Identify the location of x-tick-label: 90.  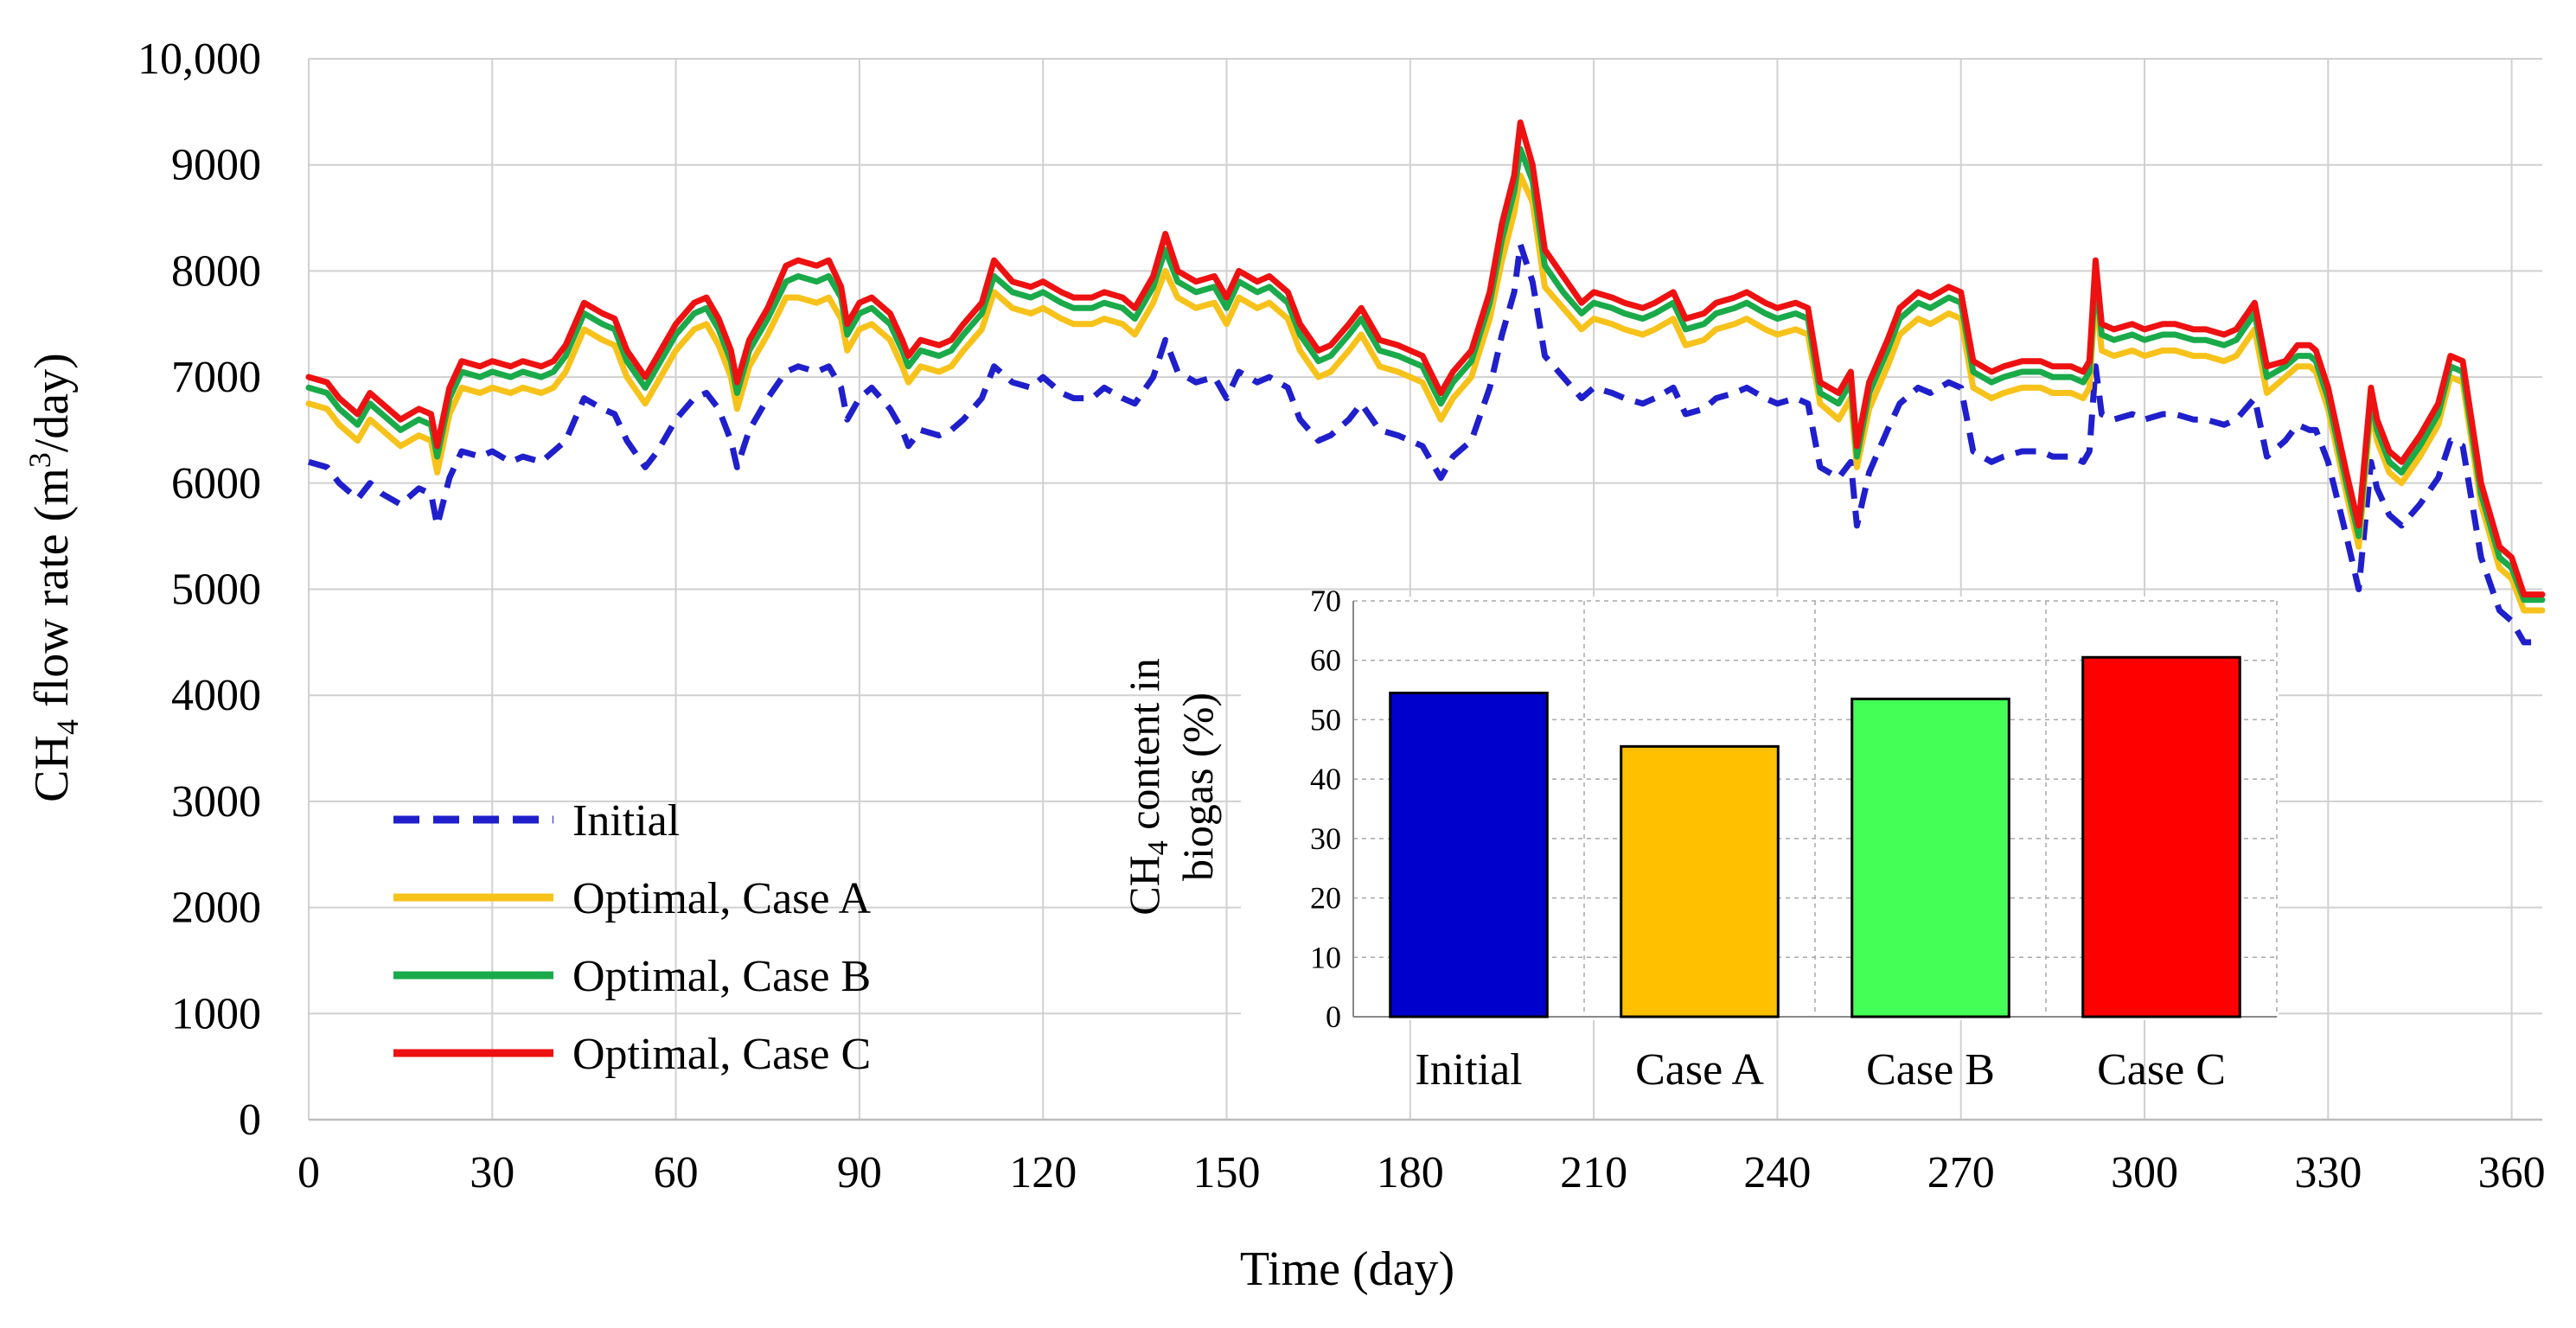
(860, 1172).